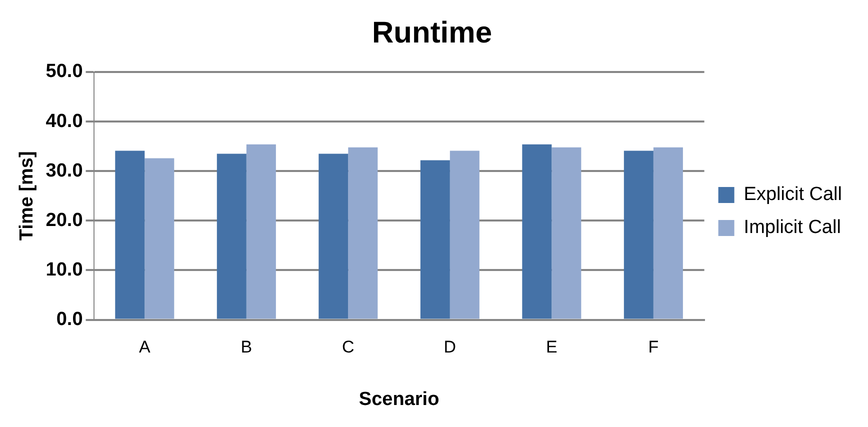 Image resolution: width=868 pixels, height=427 pixels. What do you see at coordinates (552, 347) in the screenshot?
I see `x-tick-label: E` at bounding box center [552, 347].